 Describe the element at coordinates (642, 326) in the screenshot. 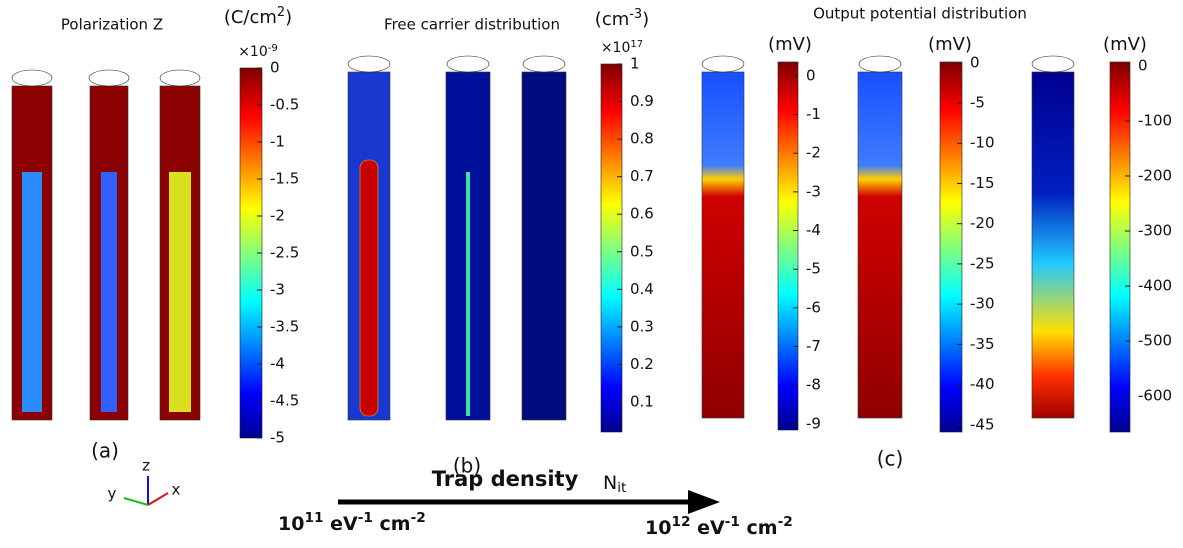

I see `colorbar-tick-label: 0.3` at that location.